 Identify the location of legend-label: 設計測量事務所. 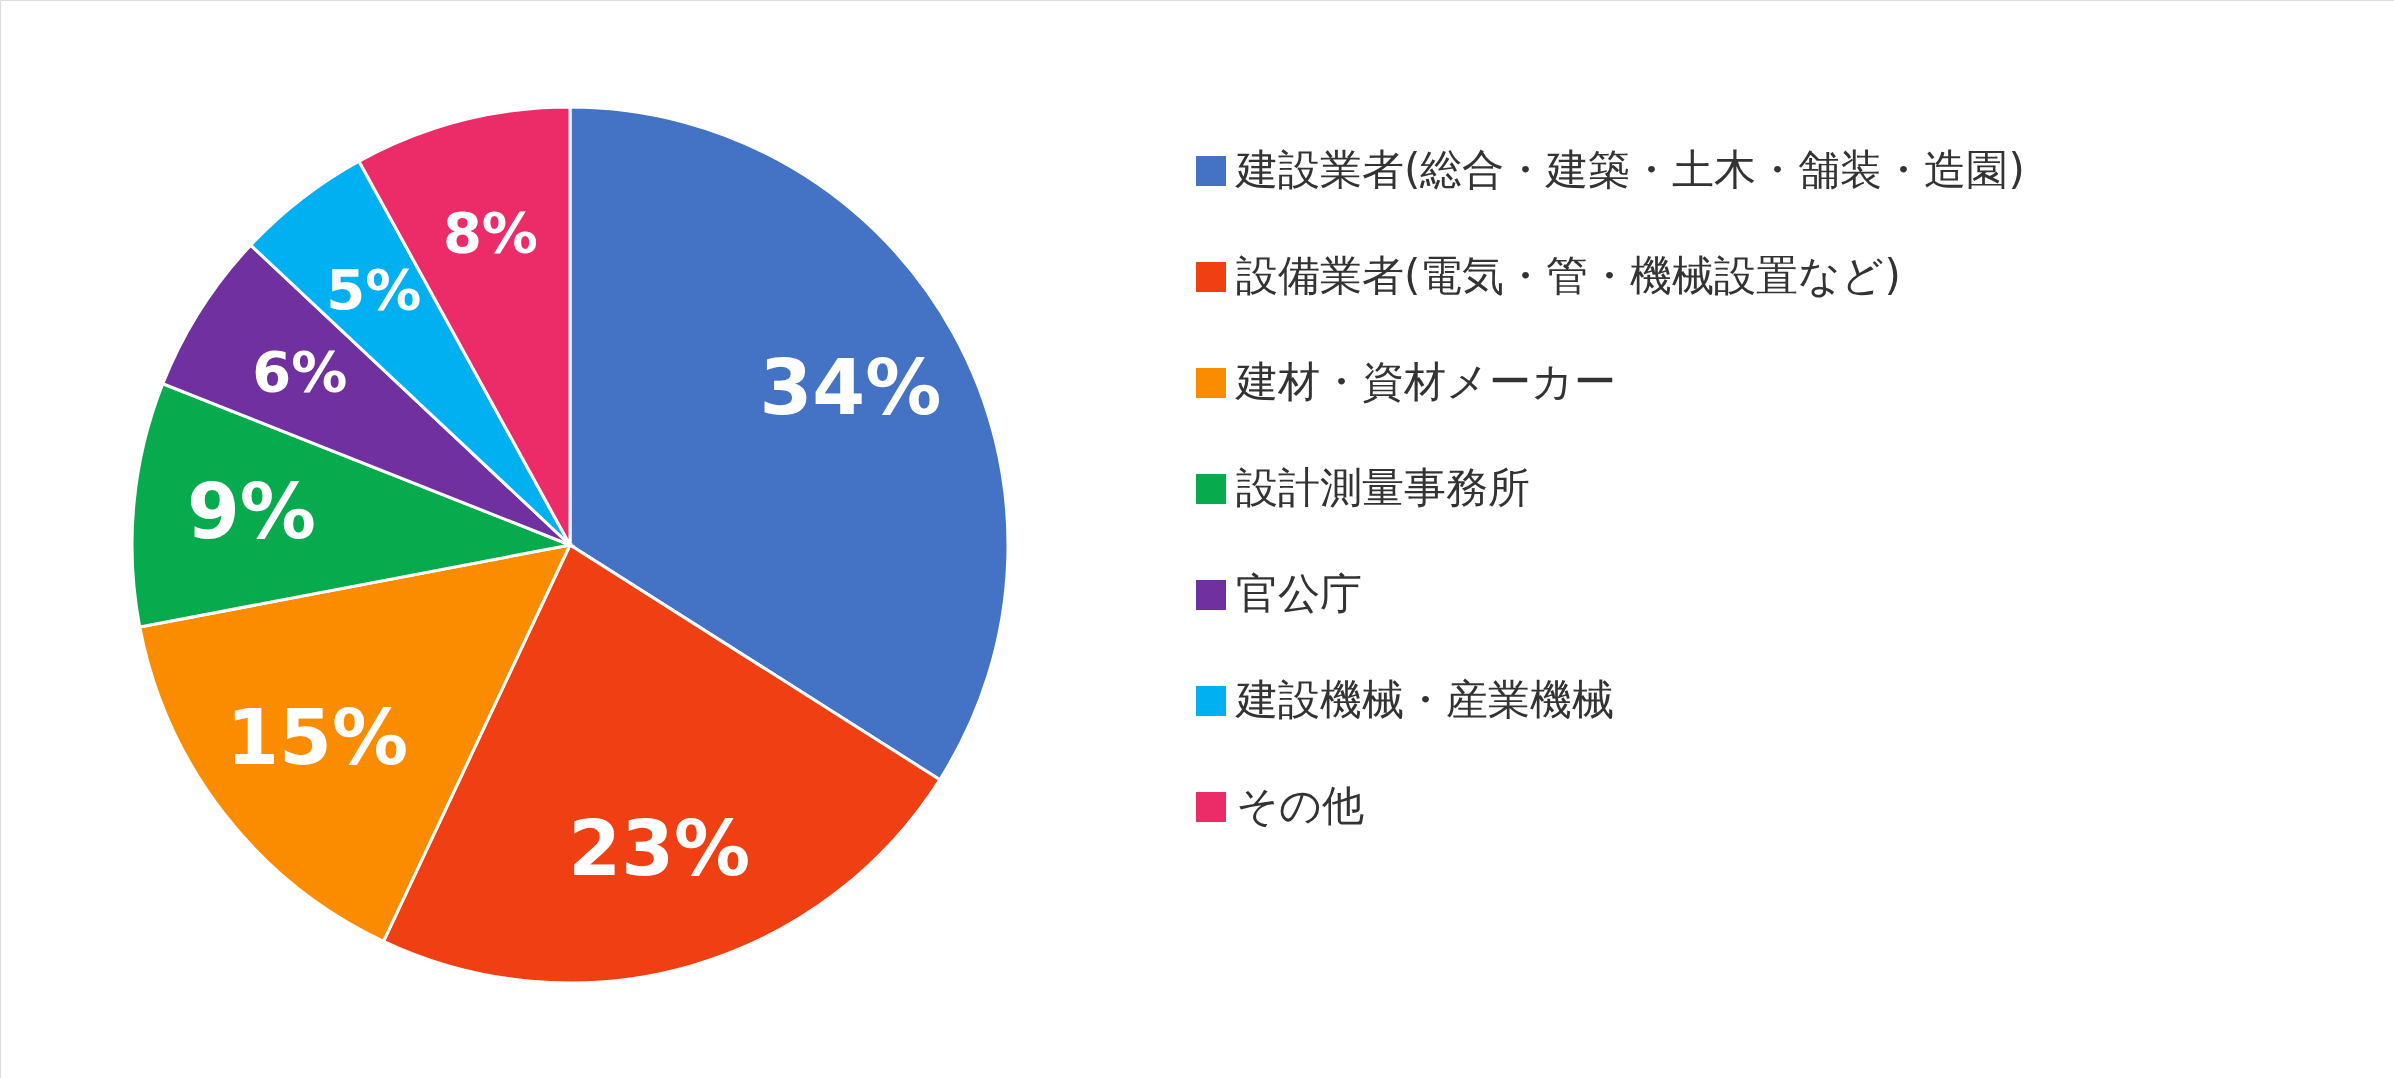
(1383, 487).